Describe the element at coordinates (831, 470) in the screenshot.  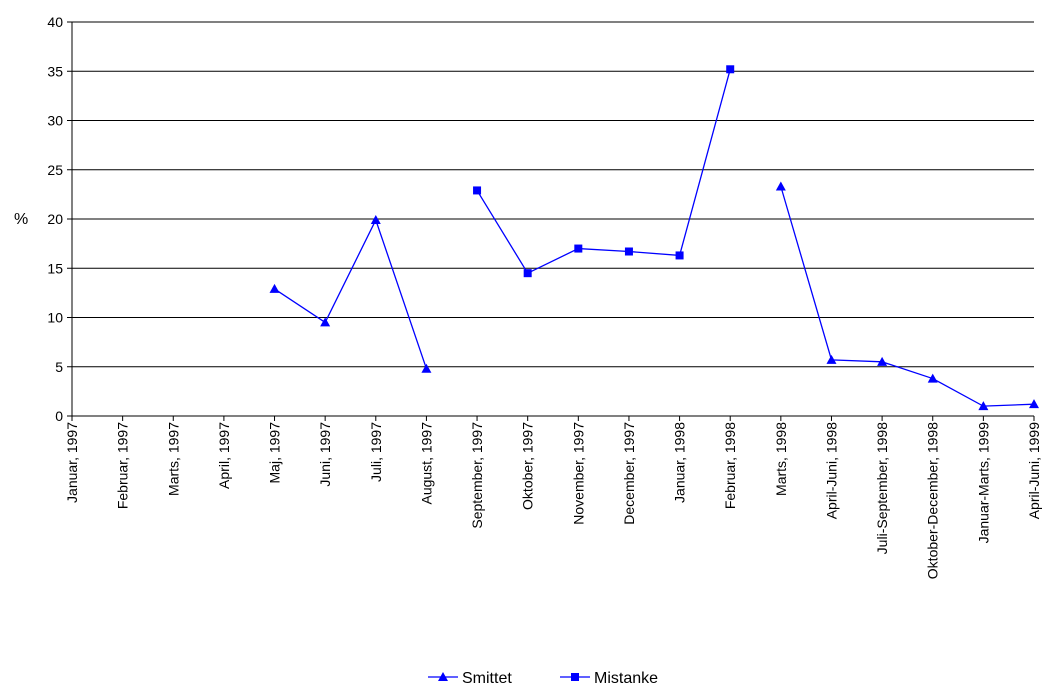
I see `x-tick-label: April-Juni, 1998` at that location.